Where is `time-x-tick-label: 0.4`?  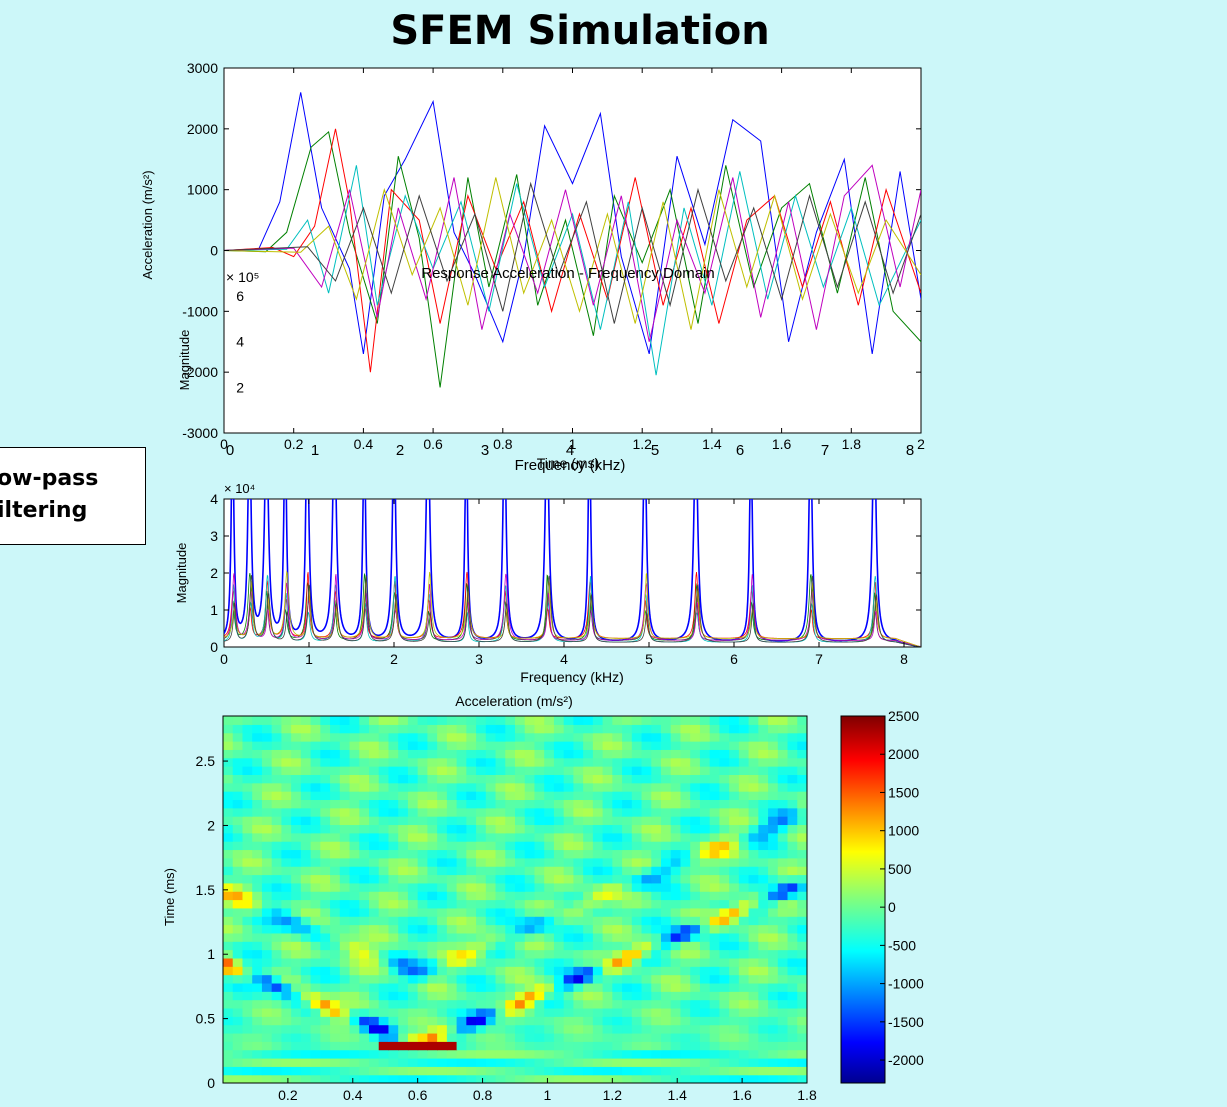
time-x-tick-label: 0.4 is located at coordinates (364, 444).